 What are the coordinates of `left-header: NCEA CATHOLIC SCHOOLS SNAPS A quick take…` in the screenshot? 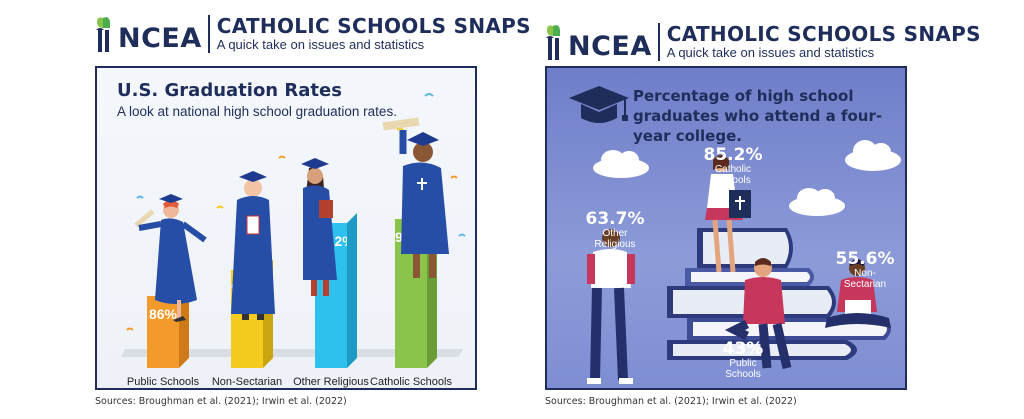 It's located at (313, 34).